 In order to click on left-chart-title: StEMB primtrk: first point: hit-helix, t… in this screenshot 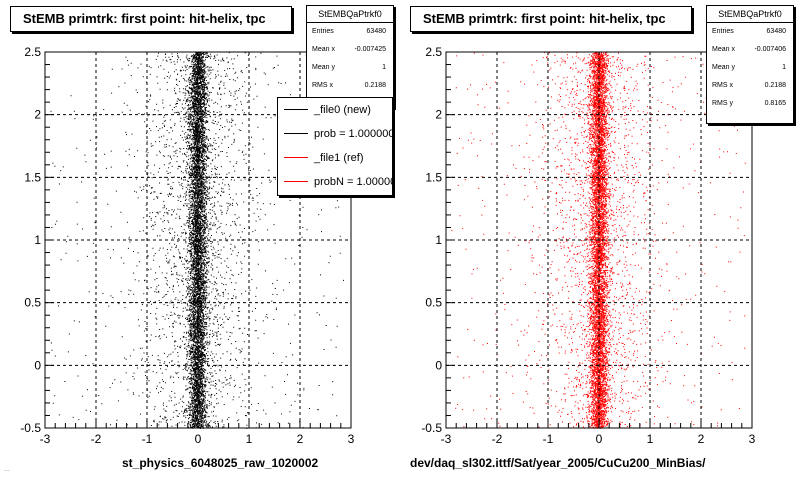, I will do `click(151, 19)`.